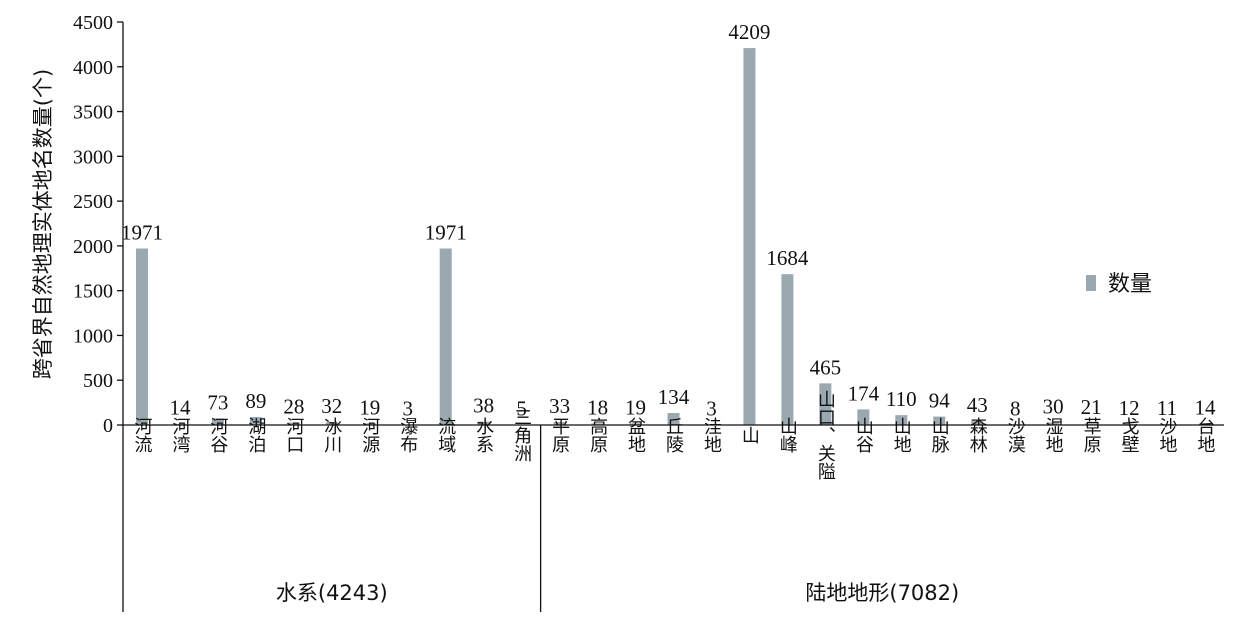 Image resolution: width=1239 pixels, height=628 pixels. Describe the element at coordinates (787, 258) in the screenshot. I see `data-label: 1684` at that location.